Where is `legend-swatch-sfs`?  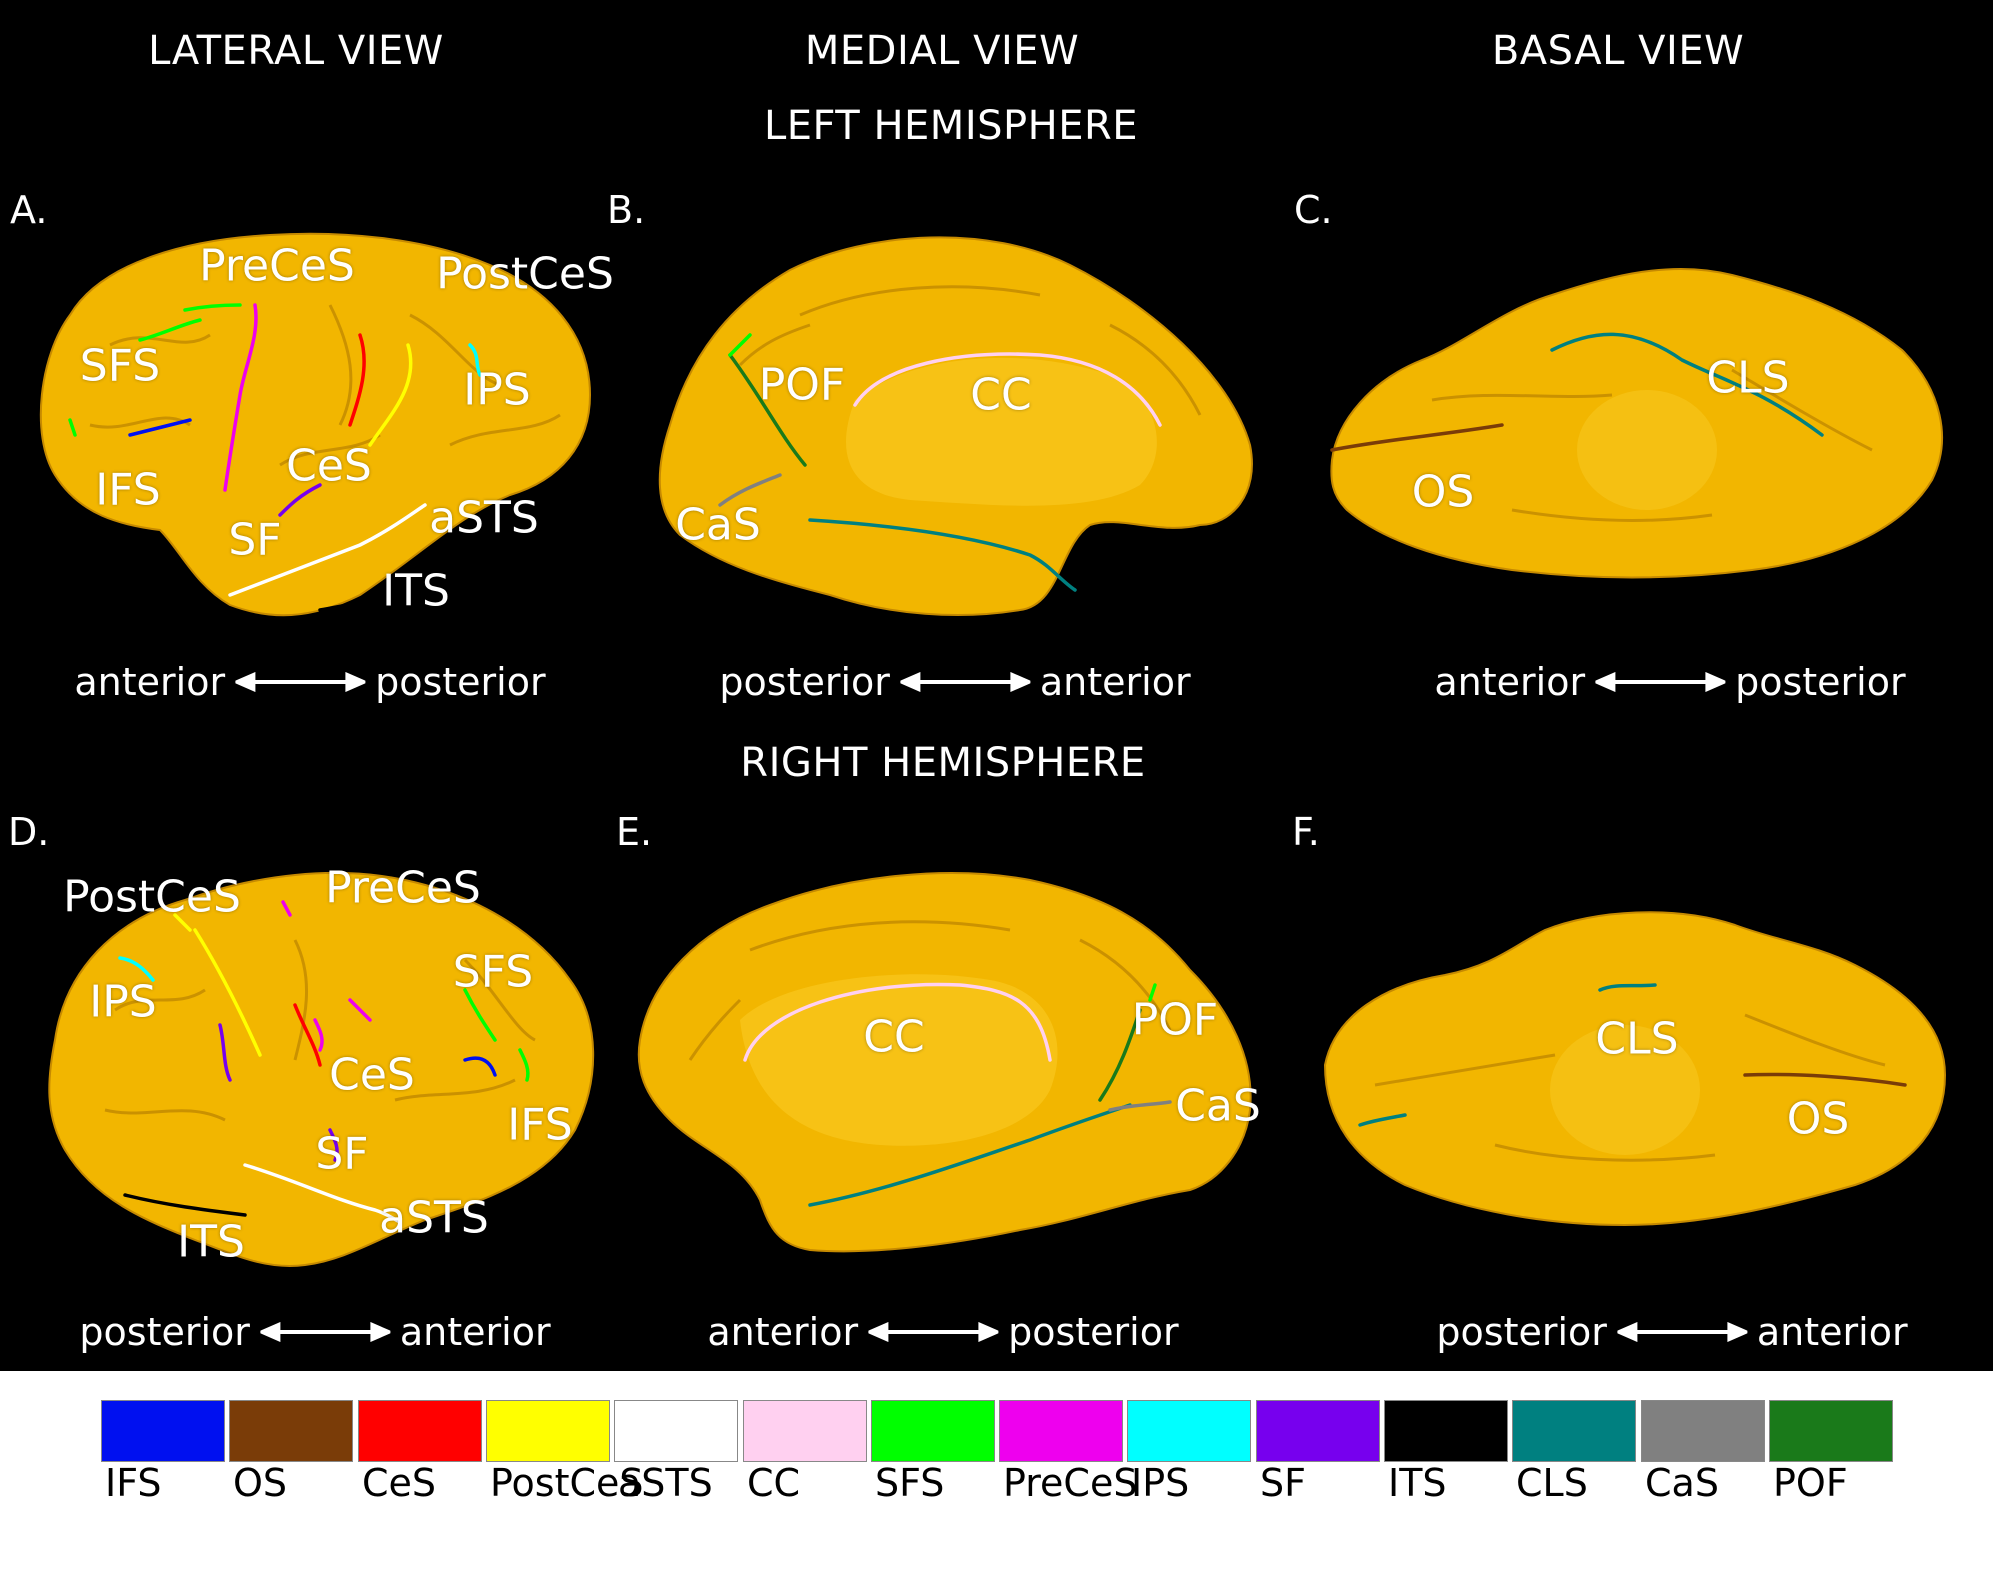
legend-swatch-sfs is located at coordinates (933, 1431).